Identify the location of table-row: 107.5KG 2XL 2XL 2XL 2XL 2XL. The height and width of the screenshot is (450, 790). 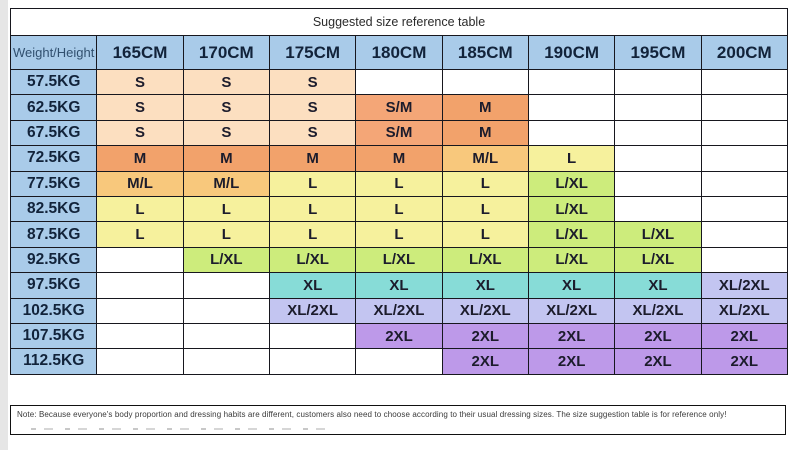
(399, 336).